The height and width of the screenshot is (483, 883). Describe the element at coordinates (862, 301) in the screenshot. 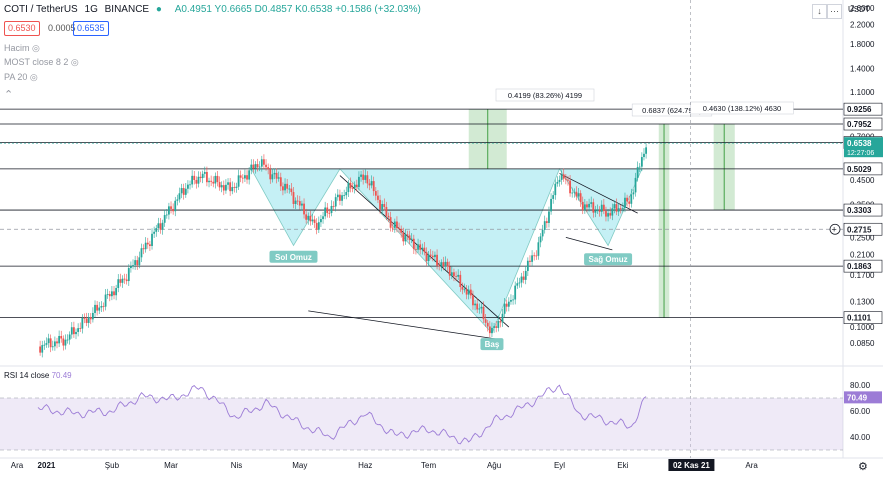

I see `y-tick-label: 0.1300` at that location.